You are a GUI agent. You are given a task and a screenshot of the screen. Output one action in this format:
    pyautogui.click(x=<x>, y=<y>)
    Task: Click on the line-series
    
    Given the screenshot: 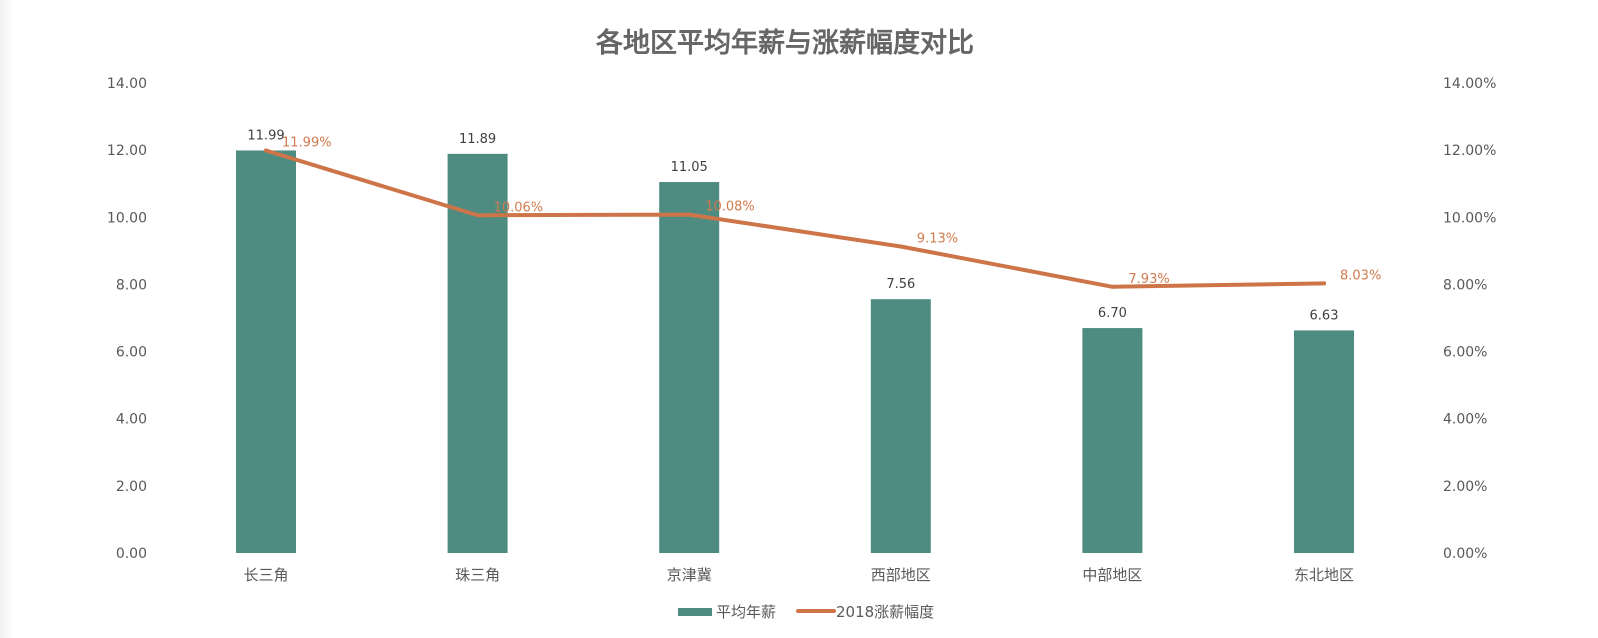 What is the action you would take?
    pyautogui.click(x=795, y=218)
    